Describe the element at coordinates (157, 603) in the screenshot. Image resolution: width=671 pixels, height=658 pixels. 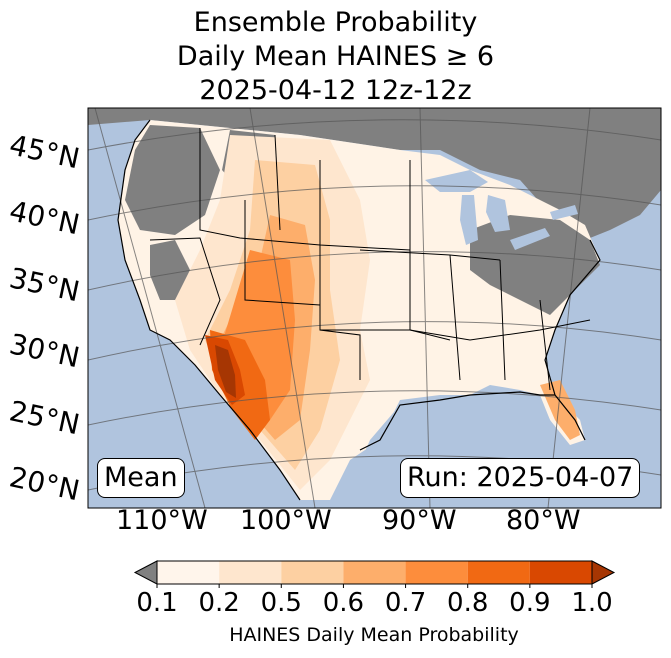
I see `colorbar-tick-label: 0.1` at that location.